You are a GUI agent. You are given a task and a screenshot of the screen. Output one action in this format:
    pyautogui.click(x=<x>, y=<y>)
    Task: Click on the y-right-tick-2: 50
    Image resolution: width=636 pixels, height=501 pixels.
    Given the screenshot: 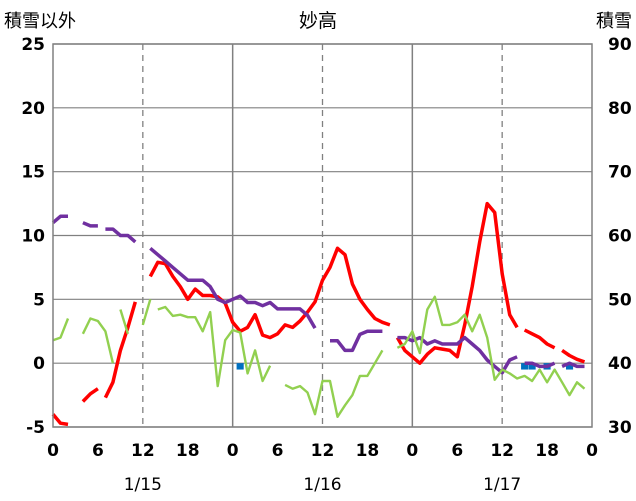 What is the action you would take?
    pyautogui.click(x=620, y=300)
    